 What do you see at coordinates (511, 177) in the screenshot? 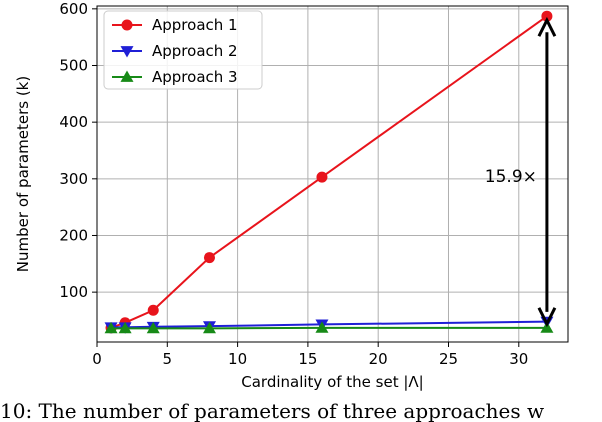
I see `annotation-label: 15.9×` at bounding box center [511, 177].